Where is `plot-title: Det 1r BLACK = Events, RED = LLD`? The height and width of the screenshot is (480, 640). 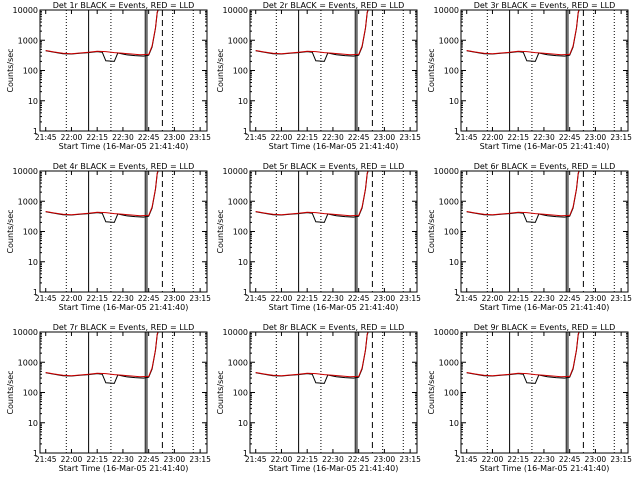 plot-title: Det 1r BLACK = Events, RED = LLD is located at coordinates (124, 5).